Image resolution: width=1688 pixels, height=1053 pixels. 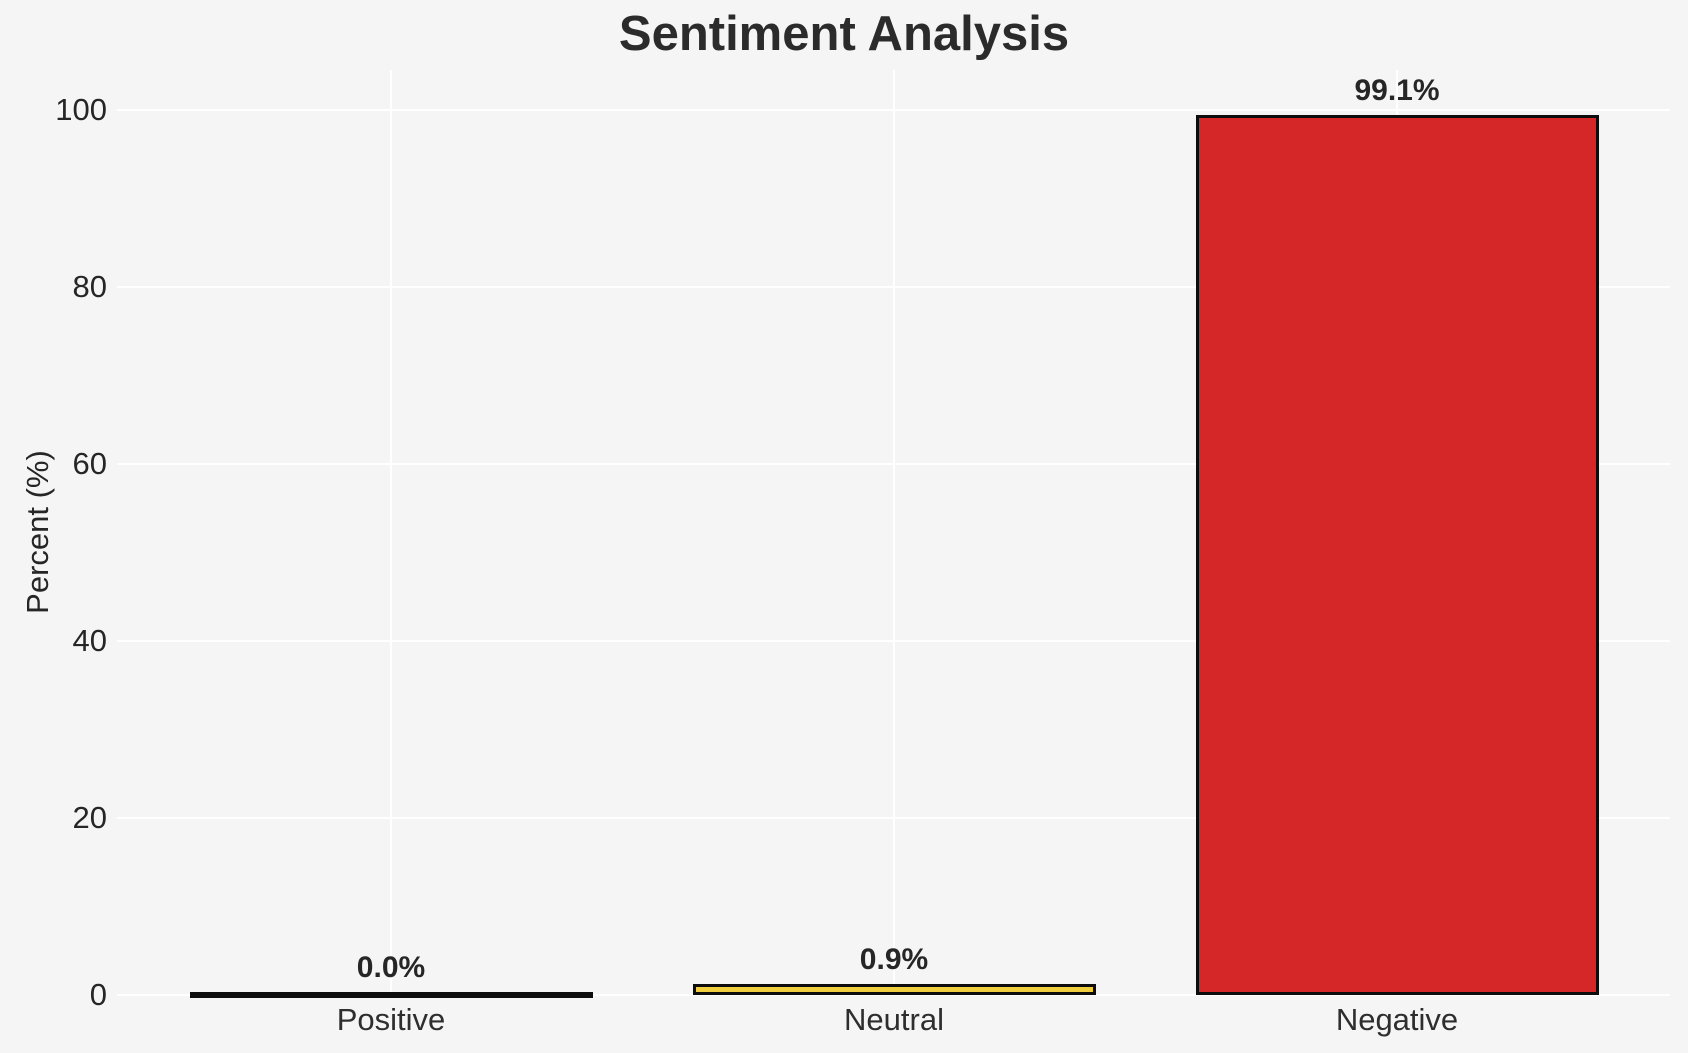 What do you see at coordinates (844, 34) in the screenshot?
I see `chart-title: Sentiment Analysis` at bounding box center [844, 34].